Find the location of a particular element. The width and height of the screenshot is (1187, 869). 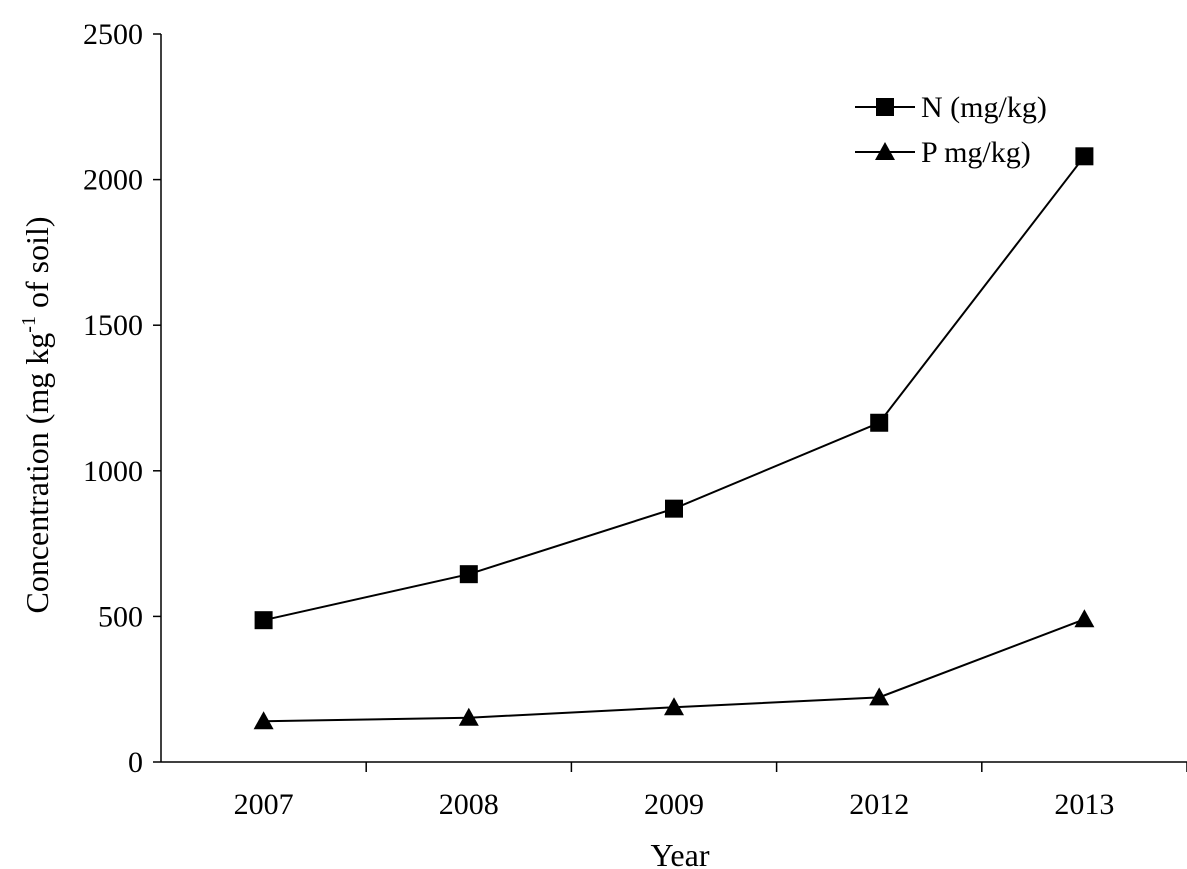

y-axis-title: Concentration (mg kg-1 of soil) is located at coordinates (36, 414).